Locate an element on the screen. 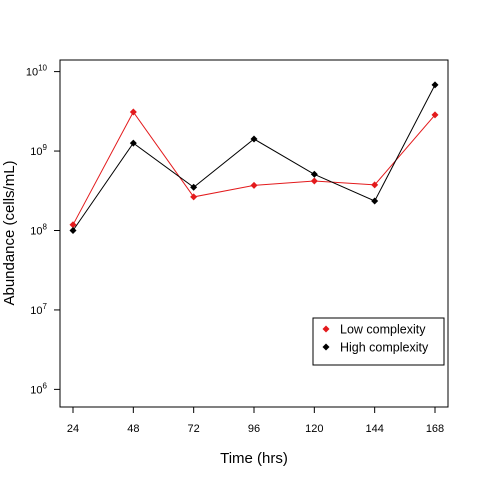 The width and height of the screenshot is (480, 480). x-tick-label-96: 96 is located at coordinates (254, 429).